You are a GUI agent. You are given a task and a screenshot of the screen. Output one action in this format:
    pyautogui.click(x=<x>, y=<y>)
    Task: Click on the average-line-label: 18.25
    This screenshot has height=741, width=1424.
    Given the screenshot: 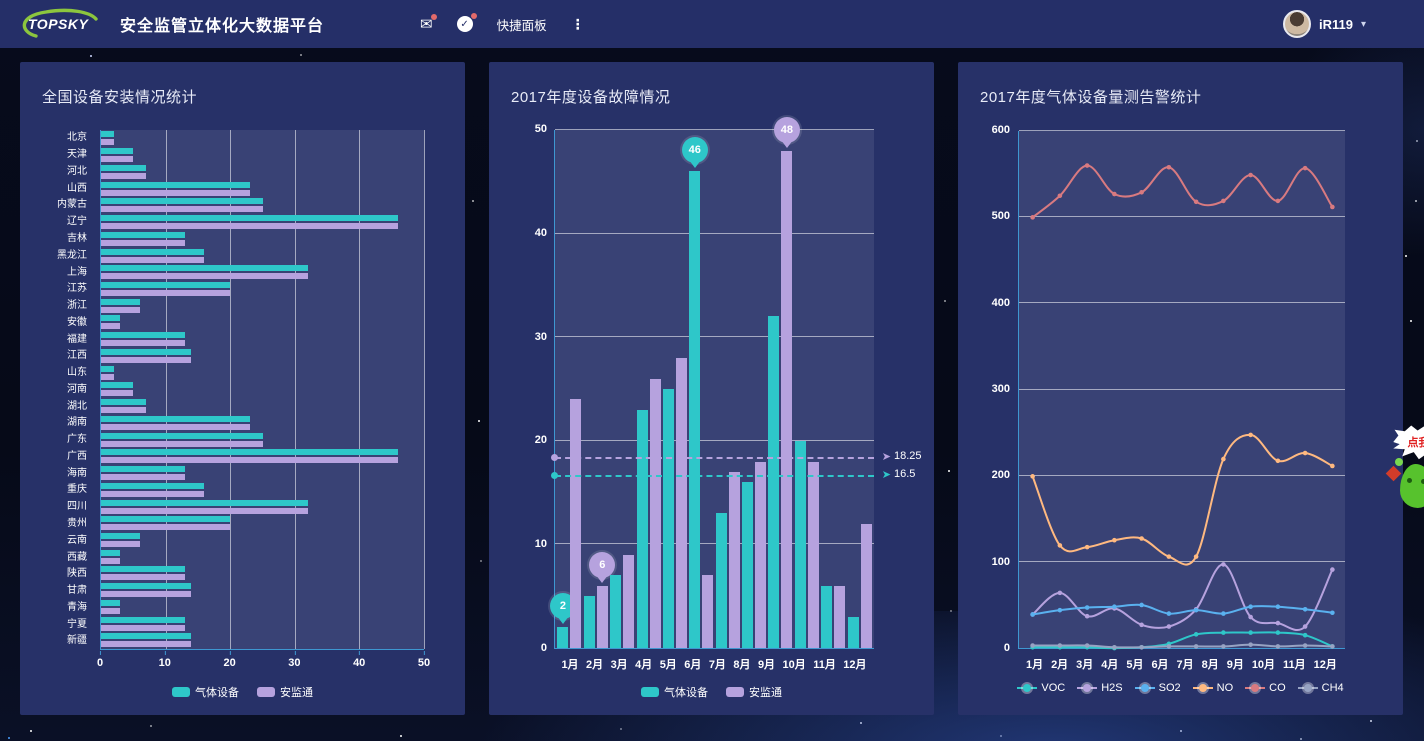 What is the action you would take?
    pyautogui.click(x=908, y=455)
    